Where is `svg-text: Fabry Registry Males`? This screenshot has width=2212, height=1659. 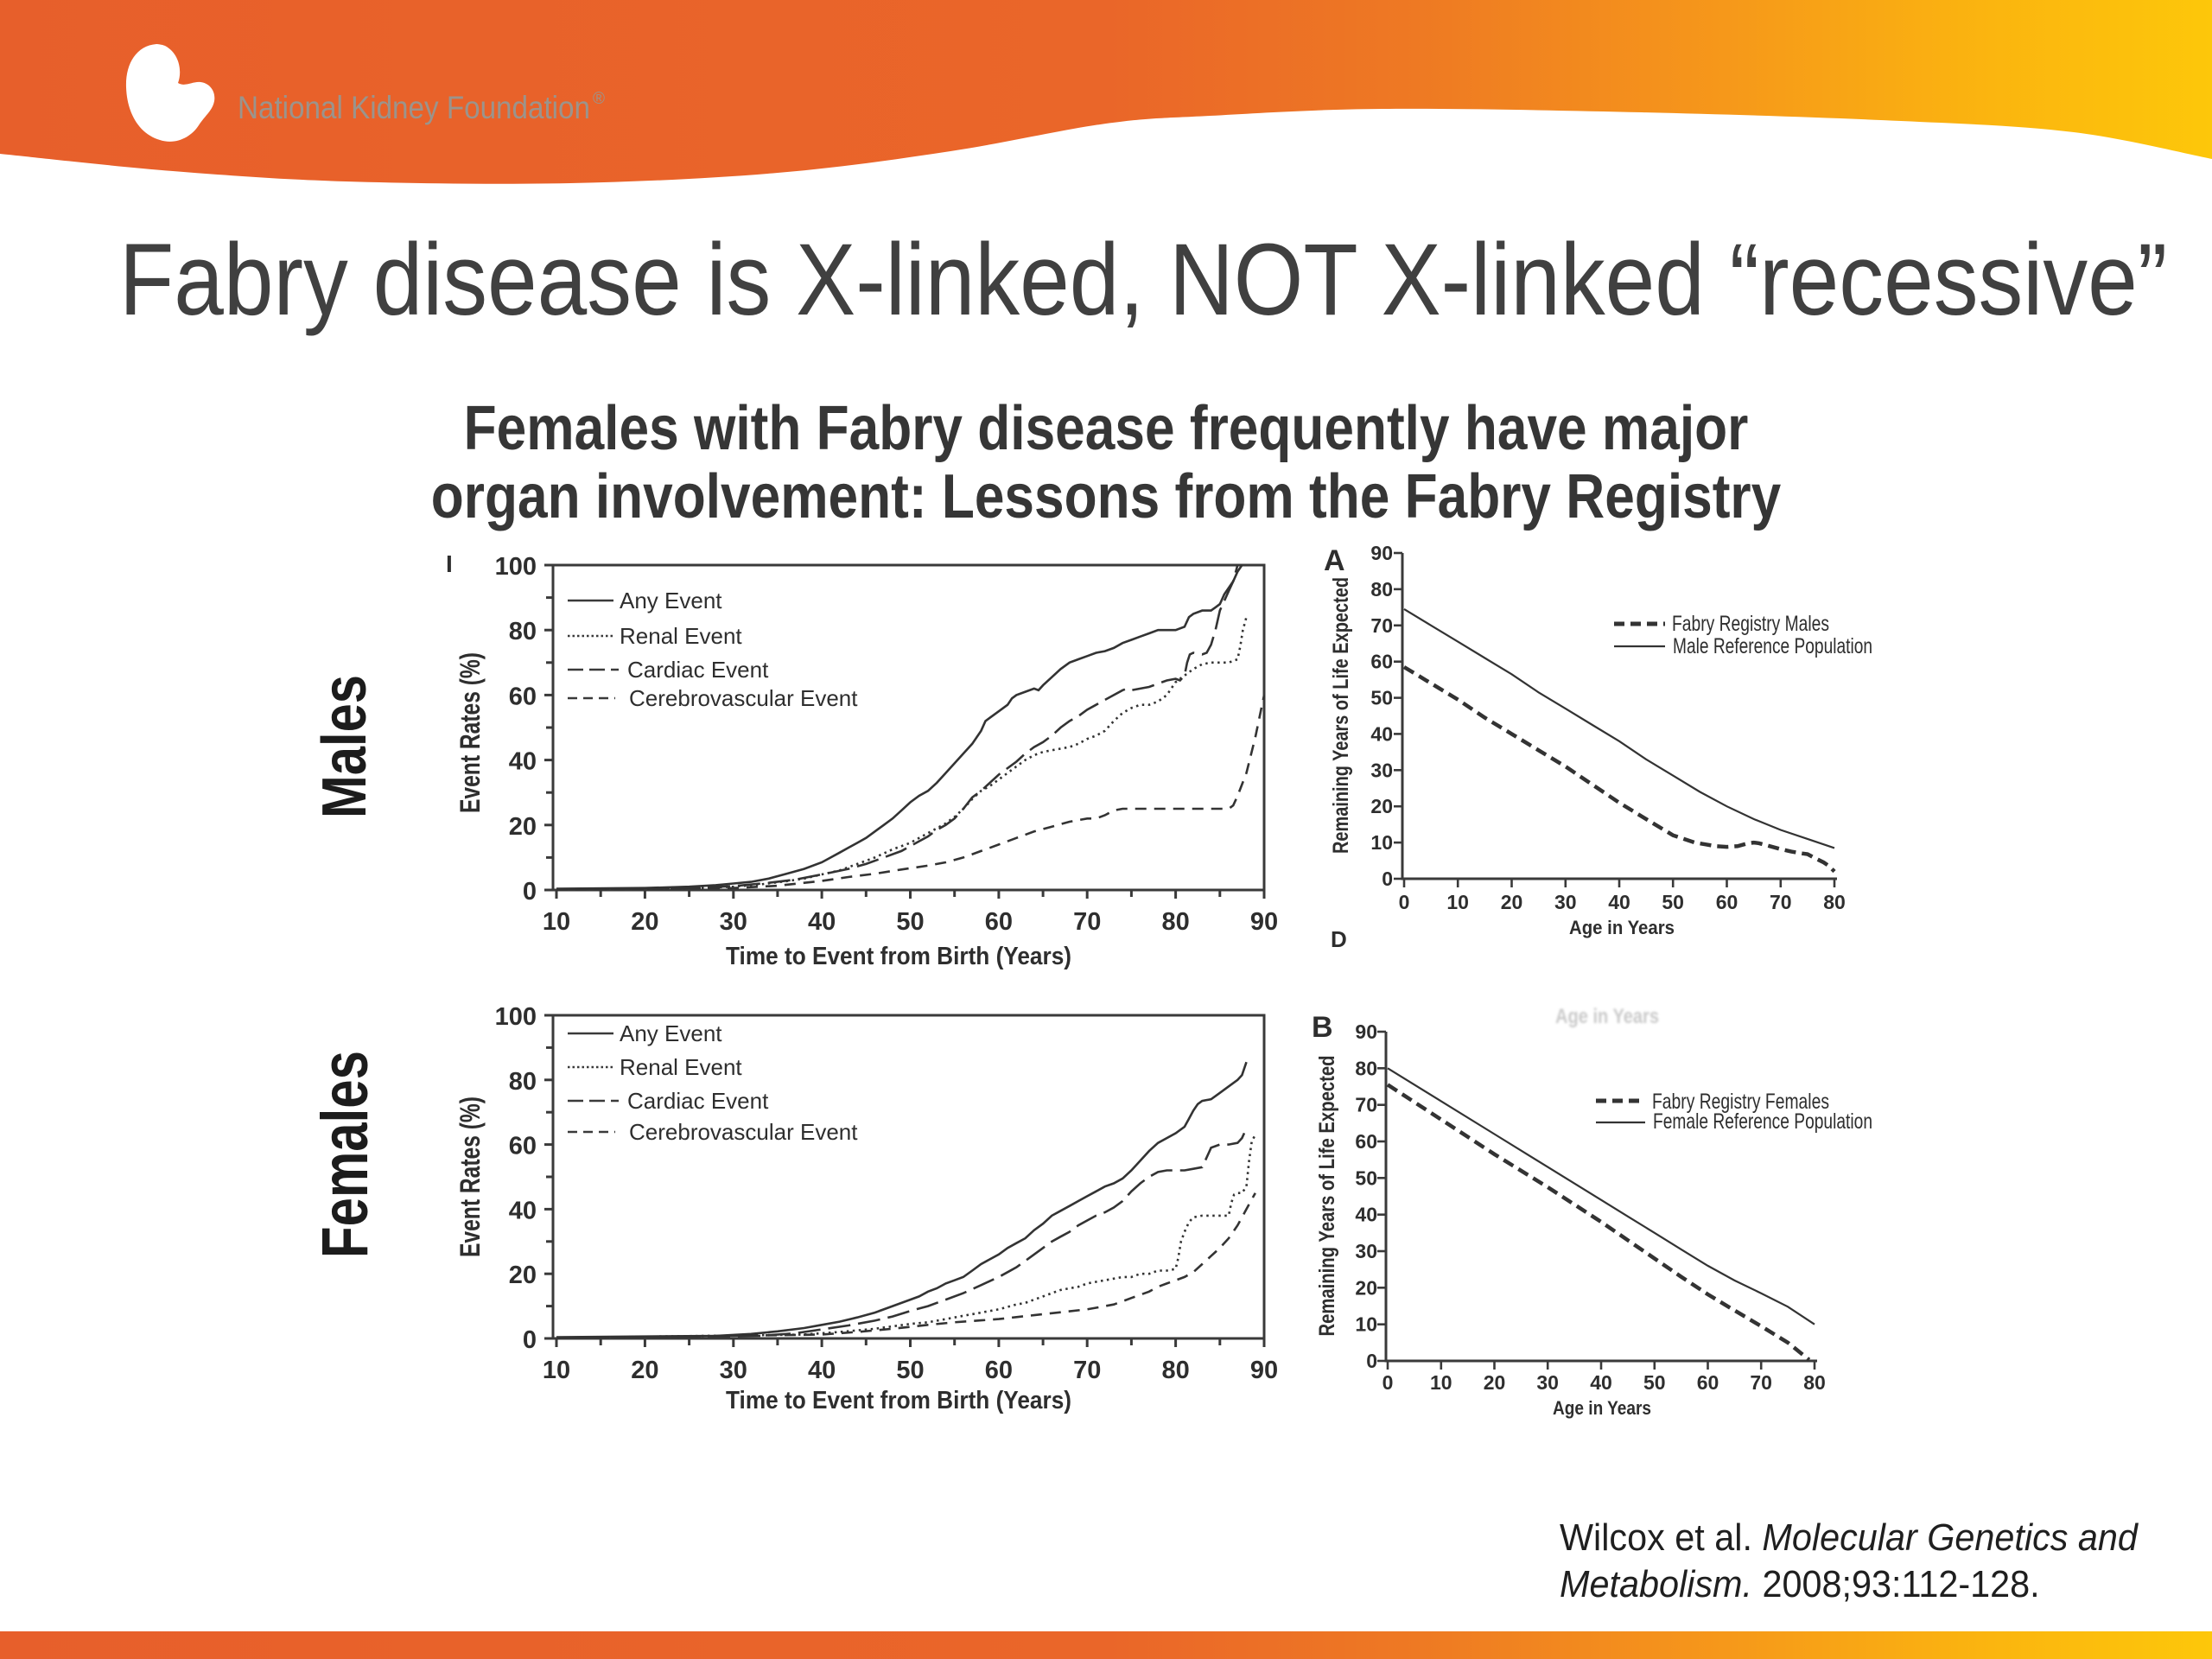 svg-text: Fabry Registry Males is located at coordinates (1750, 624).